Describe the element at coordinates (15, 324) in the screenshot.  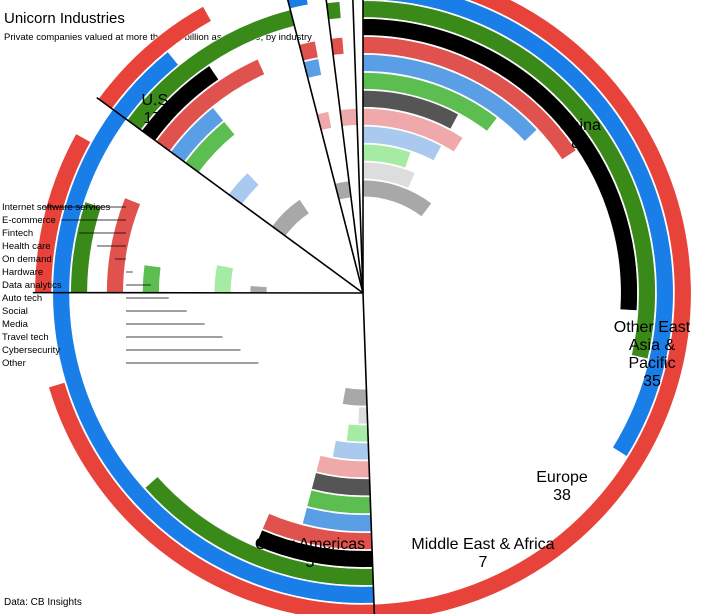
I see `industry-legend-label: Media` at that location.